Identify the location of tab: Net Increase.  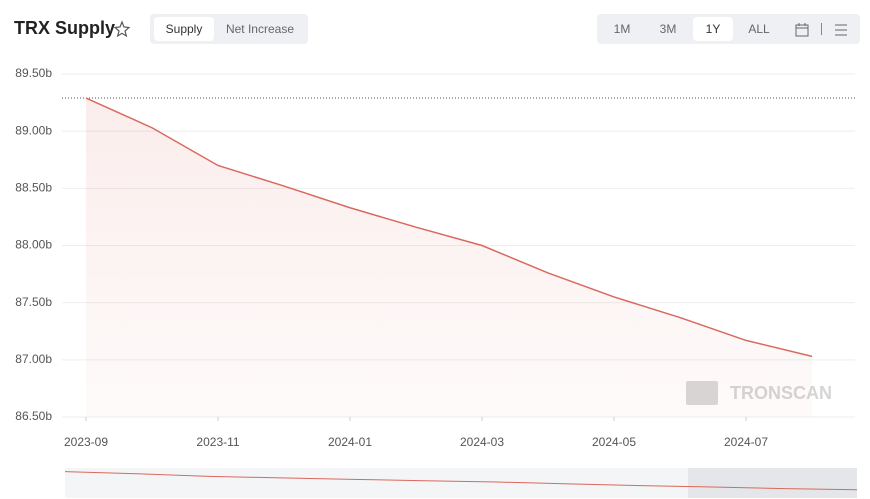
(260, 29).